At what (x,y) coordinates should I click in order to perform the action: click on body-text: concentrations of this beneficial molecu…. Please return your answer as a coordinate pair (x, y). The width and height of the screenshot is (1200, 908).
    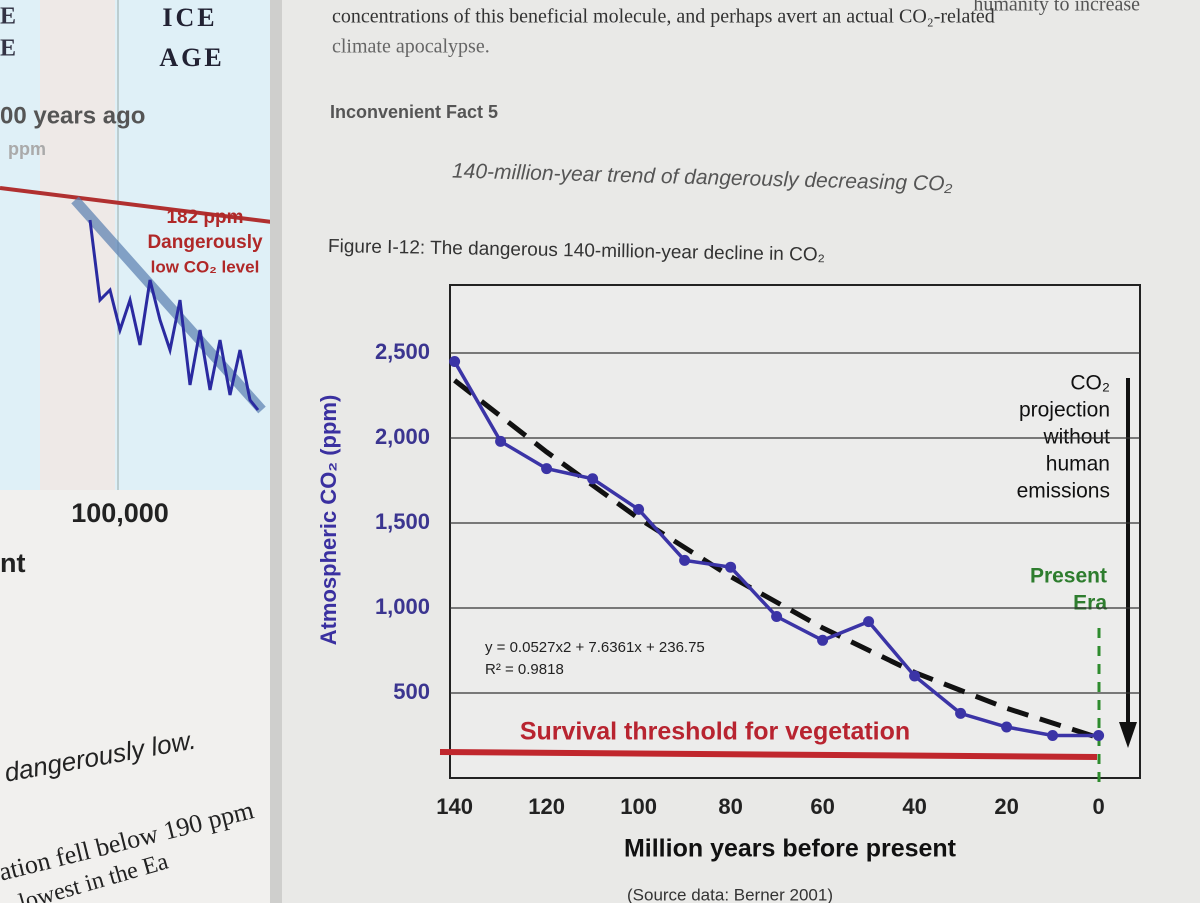
    Looking at the image, I should click on (663, 17).